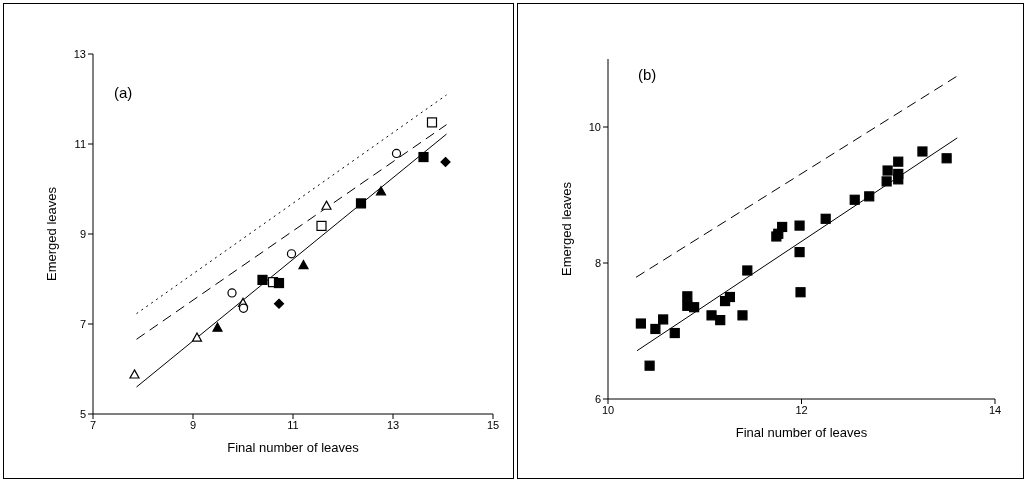 The height and width of the screenshot is (482, 1027). Describe the element at coordinates (594, 126) in the screenshot. I see `y-tick-label: 10` at that location.